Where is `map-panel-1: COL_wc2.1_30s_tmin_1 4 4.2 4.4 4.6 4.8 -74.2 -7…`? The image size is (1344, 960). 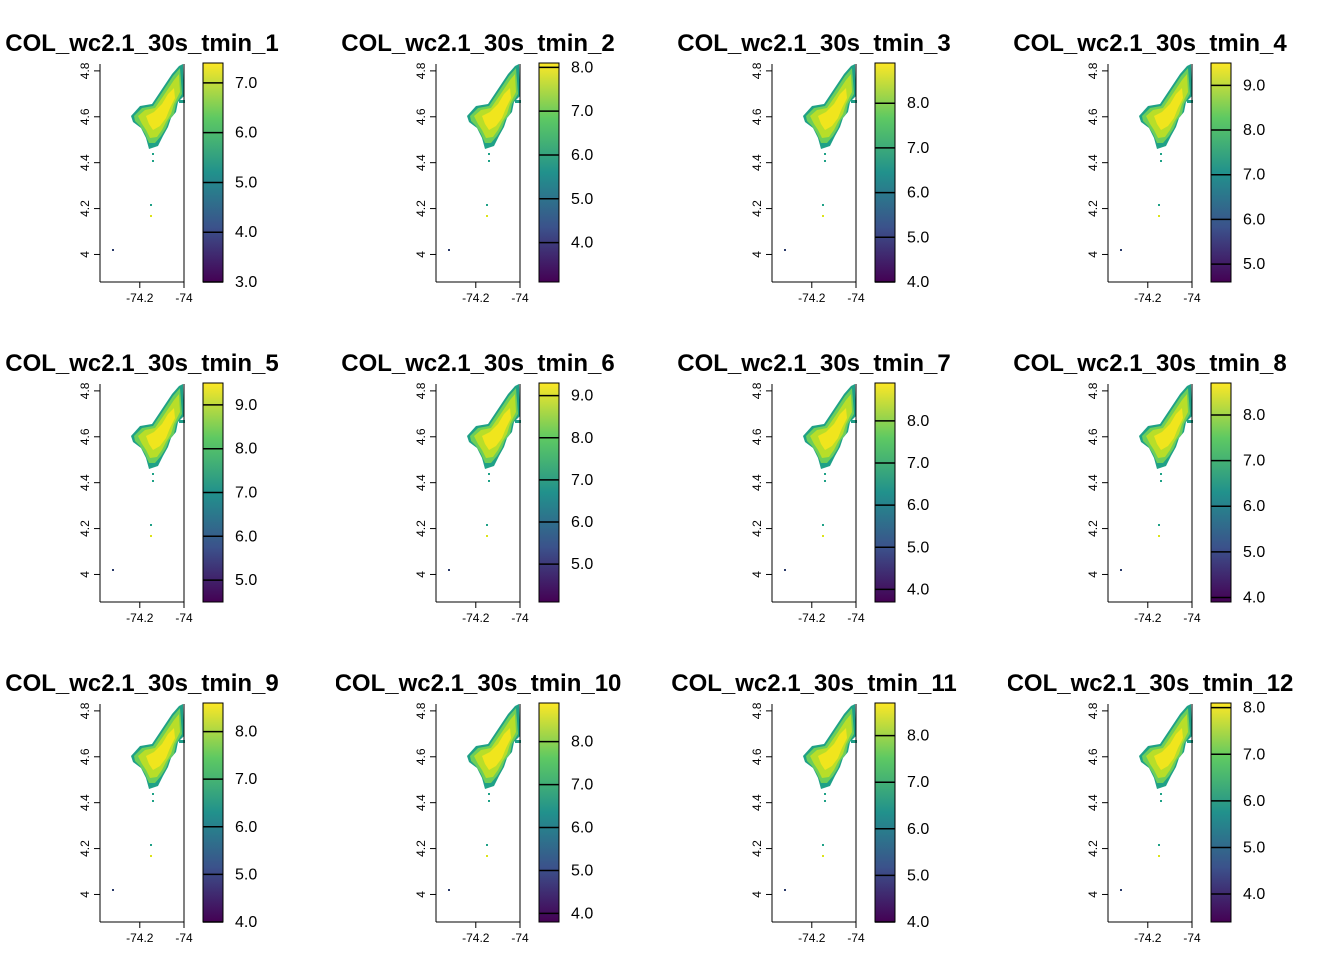
map-panel-1: COL_wc2.1_30s_tmin_1 4 4.2 4.4 4.6 4.8 -74.2 -7… is located at coordinates (141, 167).